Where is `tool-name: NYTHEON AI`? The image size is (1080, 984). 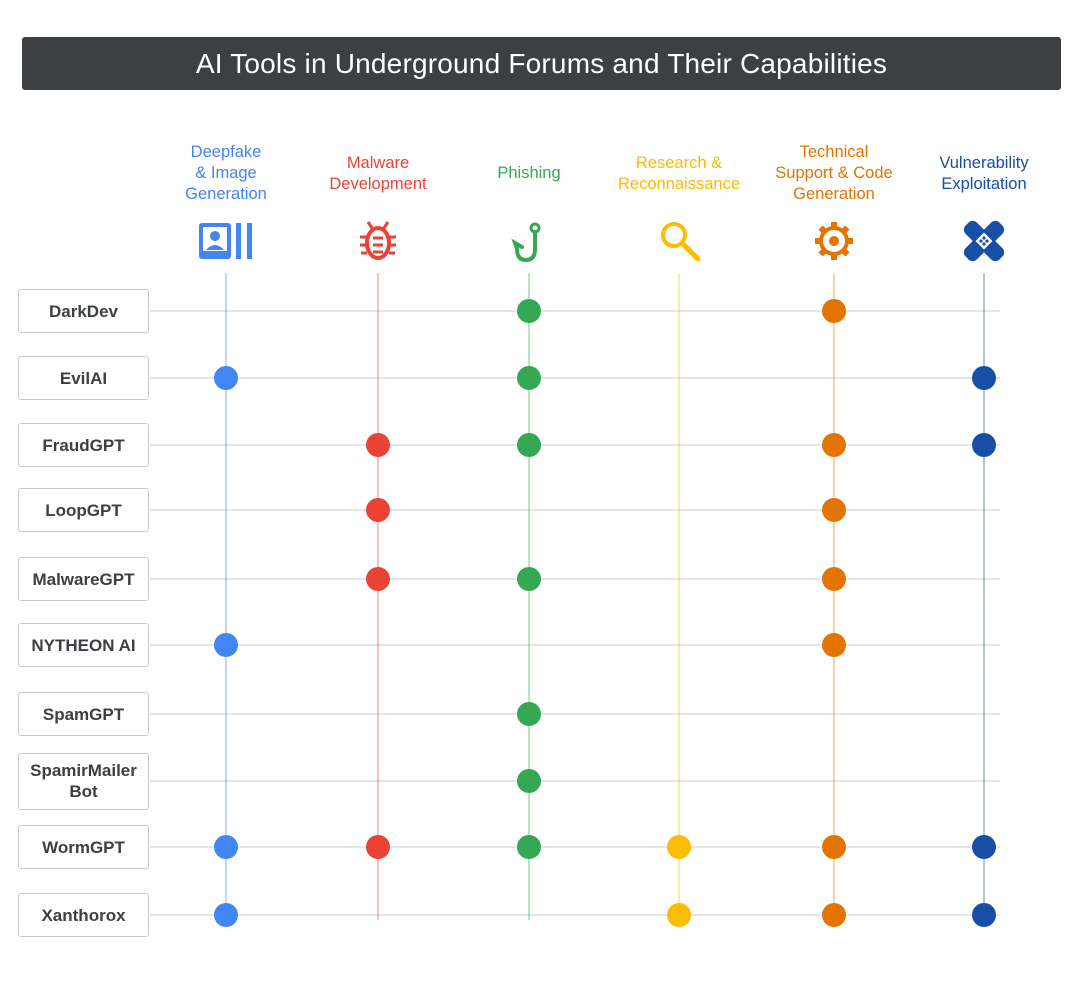 tool-name: NYTHEON AI is located at coordinates (83, 645).